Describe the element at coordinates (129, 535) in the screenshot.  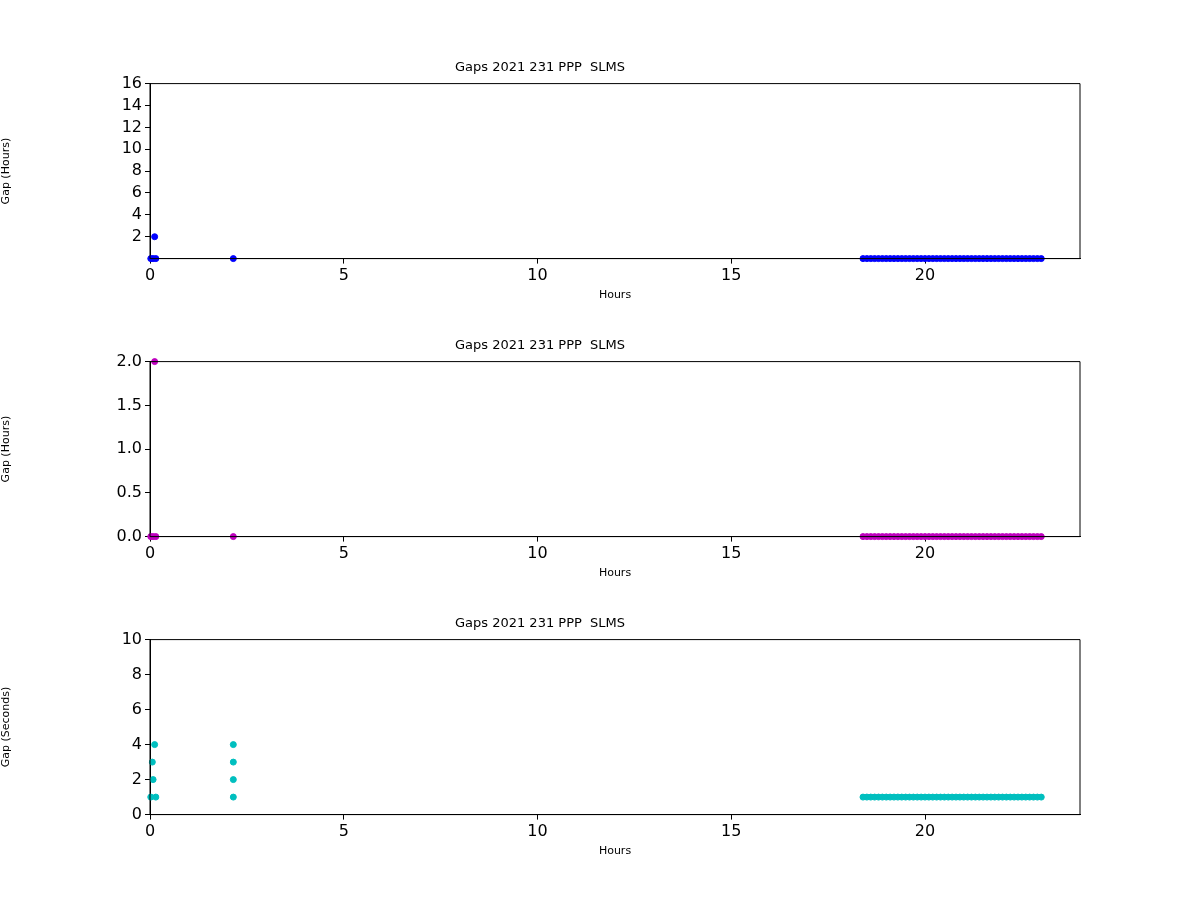
I see `y-tick-label: 0.0` at that location.